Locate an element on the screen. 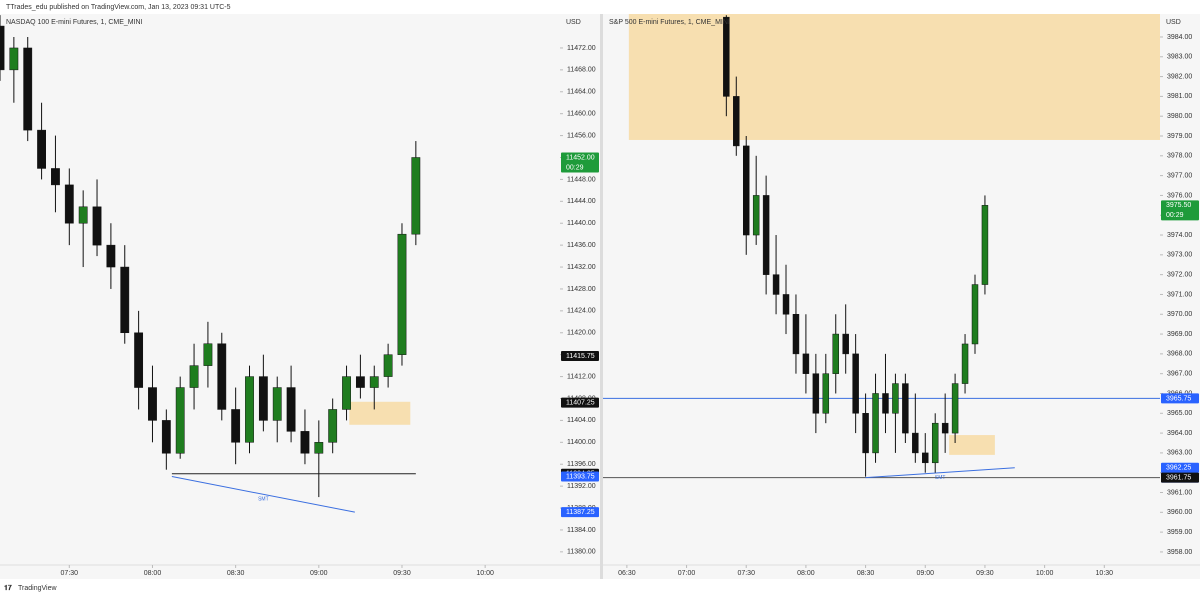  y-tick-label: 3983.00 is located at coordinates (1179, 57).